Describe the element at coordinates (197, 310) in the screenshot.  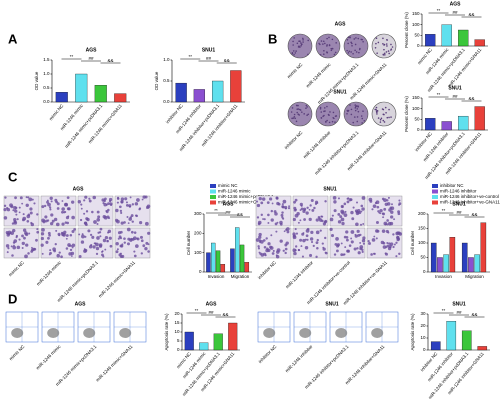
I see `significance-mark: **` at that location.